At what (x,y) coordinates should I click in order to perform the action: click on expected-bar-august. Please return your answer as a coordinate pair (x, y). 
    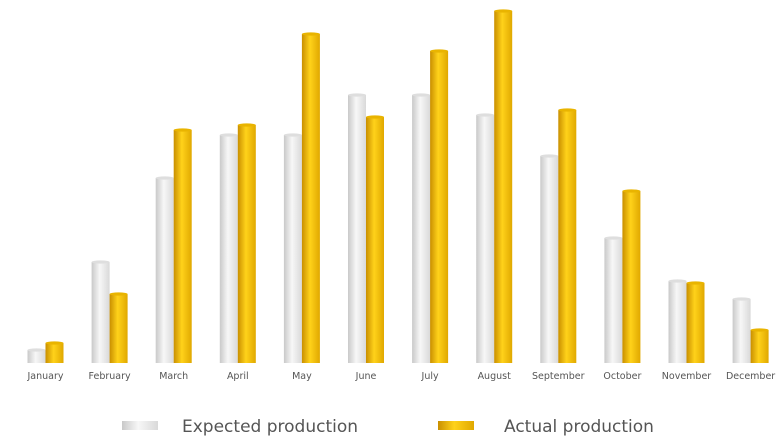
    Looking at the image, I should click on (485, 239).